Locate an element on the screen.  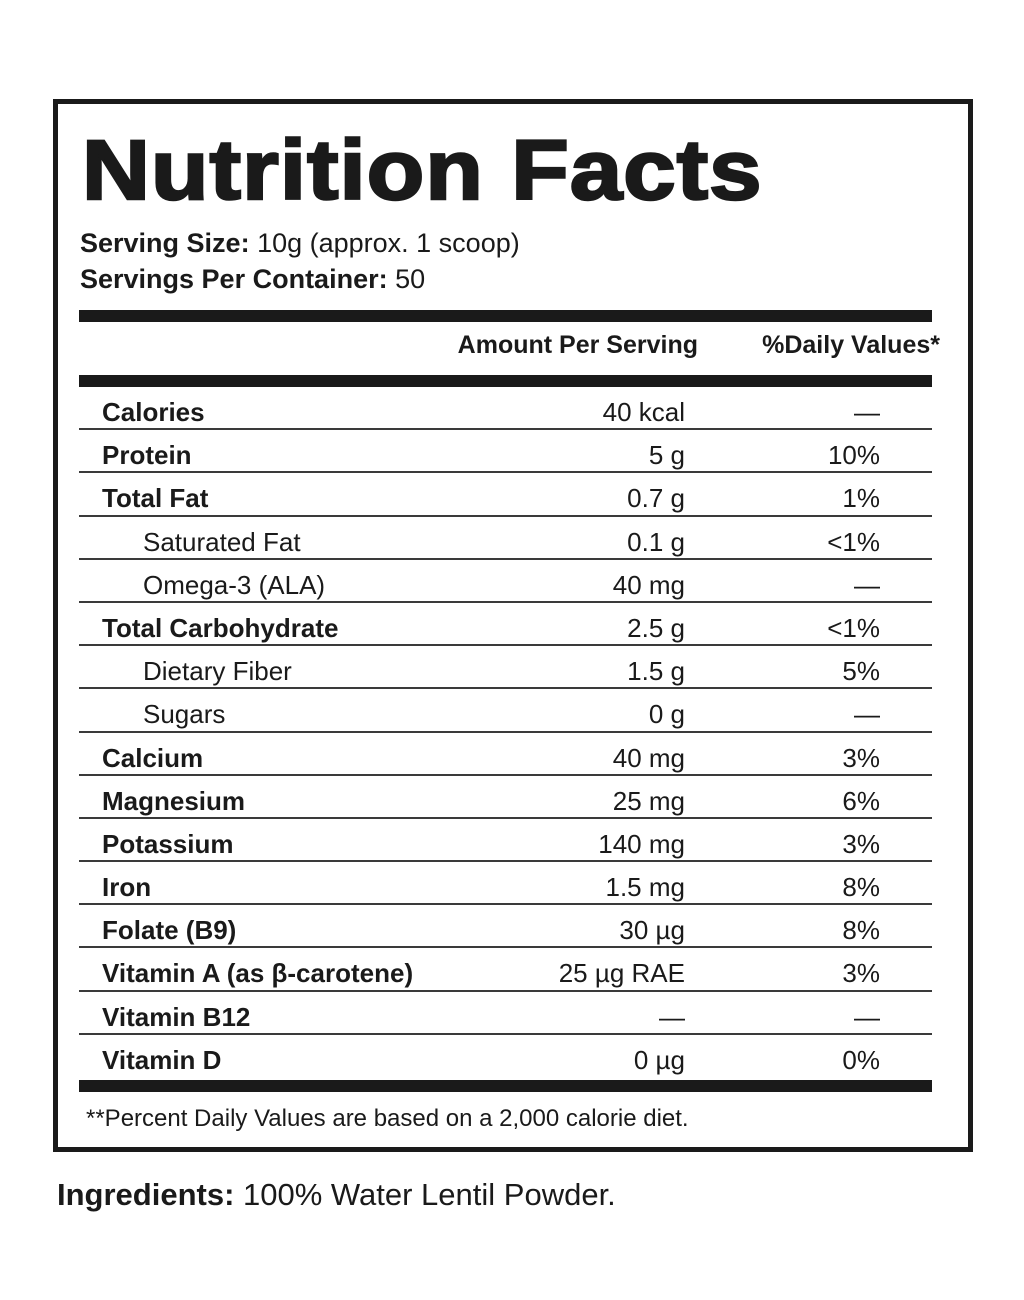
nutrient-row-calcium: Calcium 40 mg 3% is located at coordinates (505, 754).